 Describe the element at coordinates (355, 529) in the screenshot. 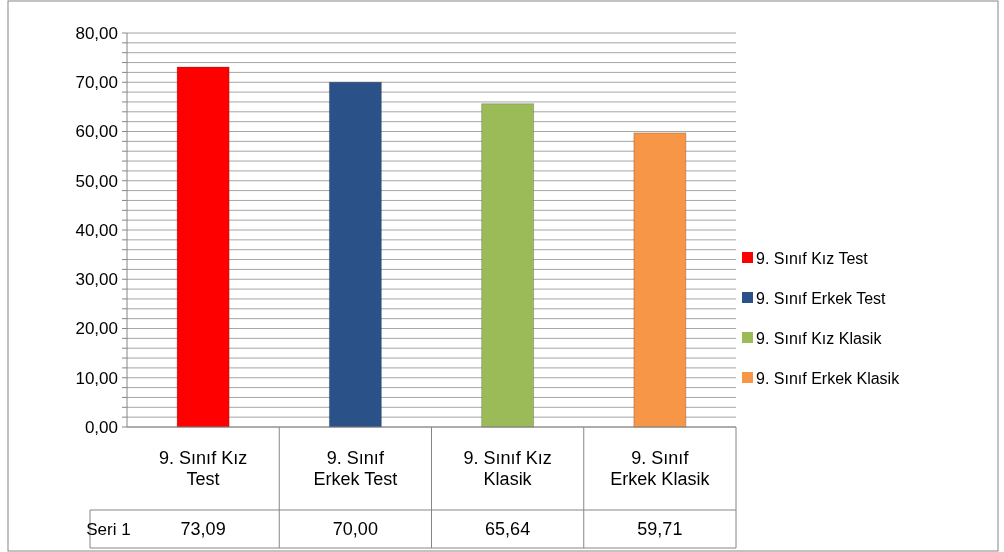

I see `data-label: 70,00` at that location.